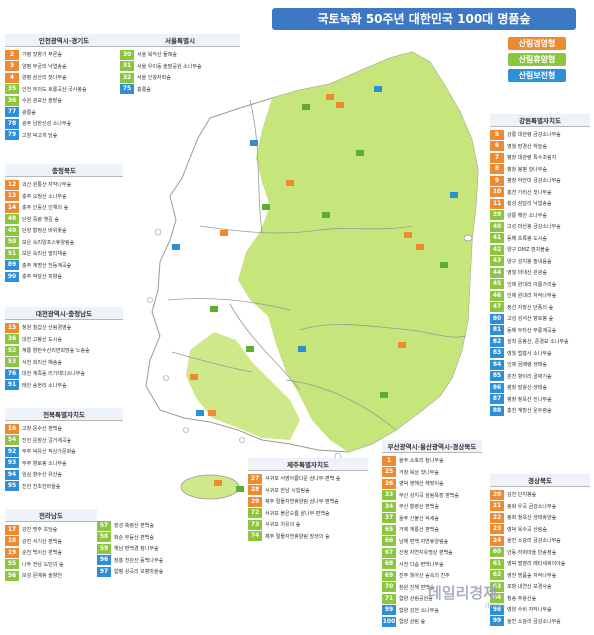 Image resolution: width=594 pixels, height=635 pixels. Describe the element at coordinates (424, 541) in the screenshot. I see `forest-name: 남해 편백 자연휴양림숲` at that location.